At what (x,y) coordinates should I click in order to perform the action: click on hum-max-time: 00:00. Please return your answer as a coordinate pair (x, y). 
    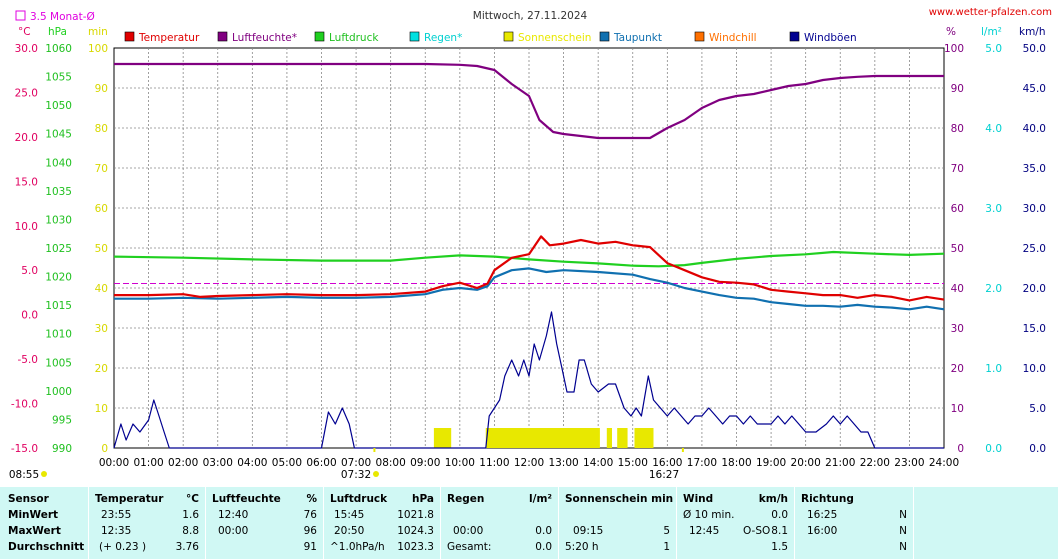
    Looking at the image, I should click on (233, 531).